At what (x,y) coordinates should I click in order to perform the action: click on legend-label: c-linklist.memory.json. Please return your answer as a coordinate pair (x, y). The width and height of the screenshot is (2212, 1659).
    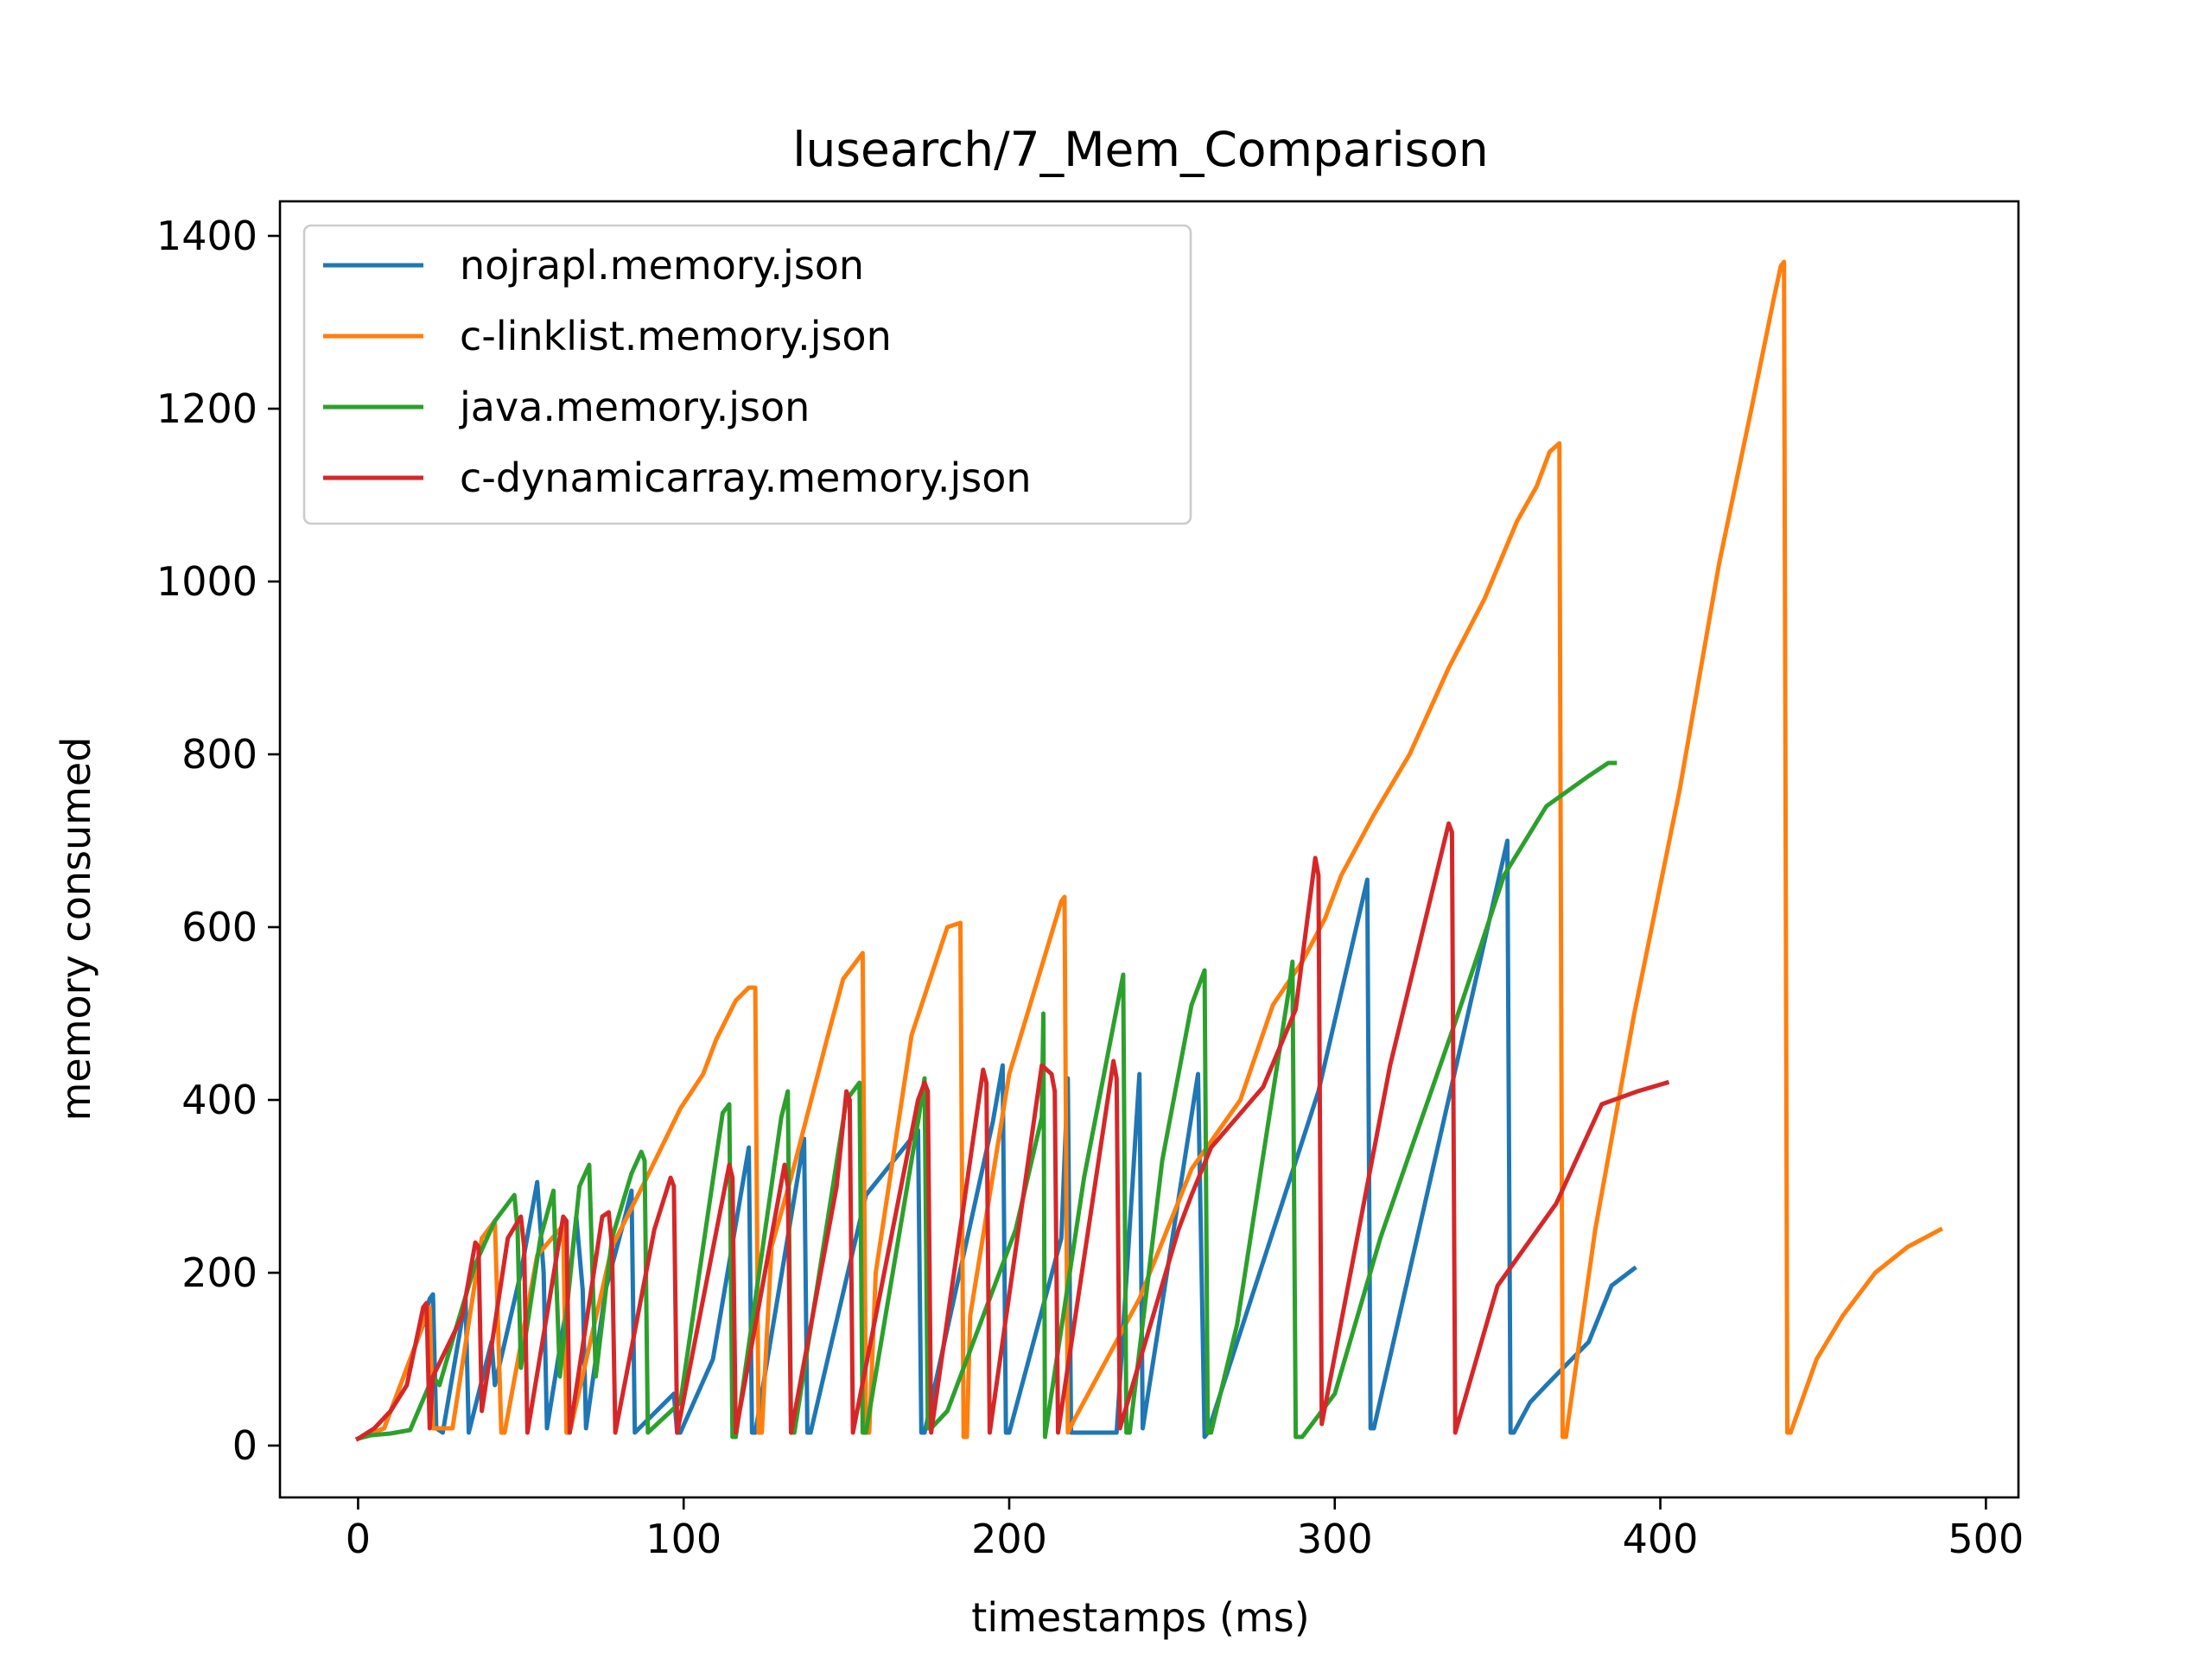
    Looking at the image, I should click on (676, 336).